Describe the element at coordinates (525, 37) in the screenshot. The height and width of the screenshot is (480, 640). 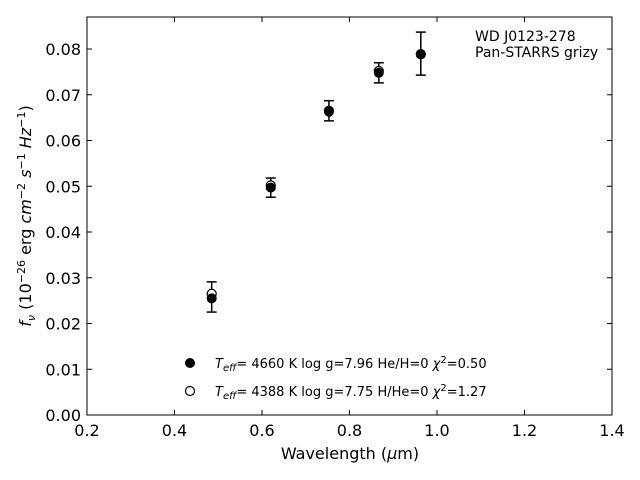
I see `annotation-title: WD J0123-278` at that location.